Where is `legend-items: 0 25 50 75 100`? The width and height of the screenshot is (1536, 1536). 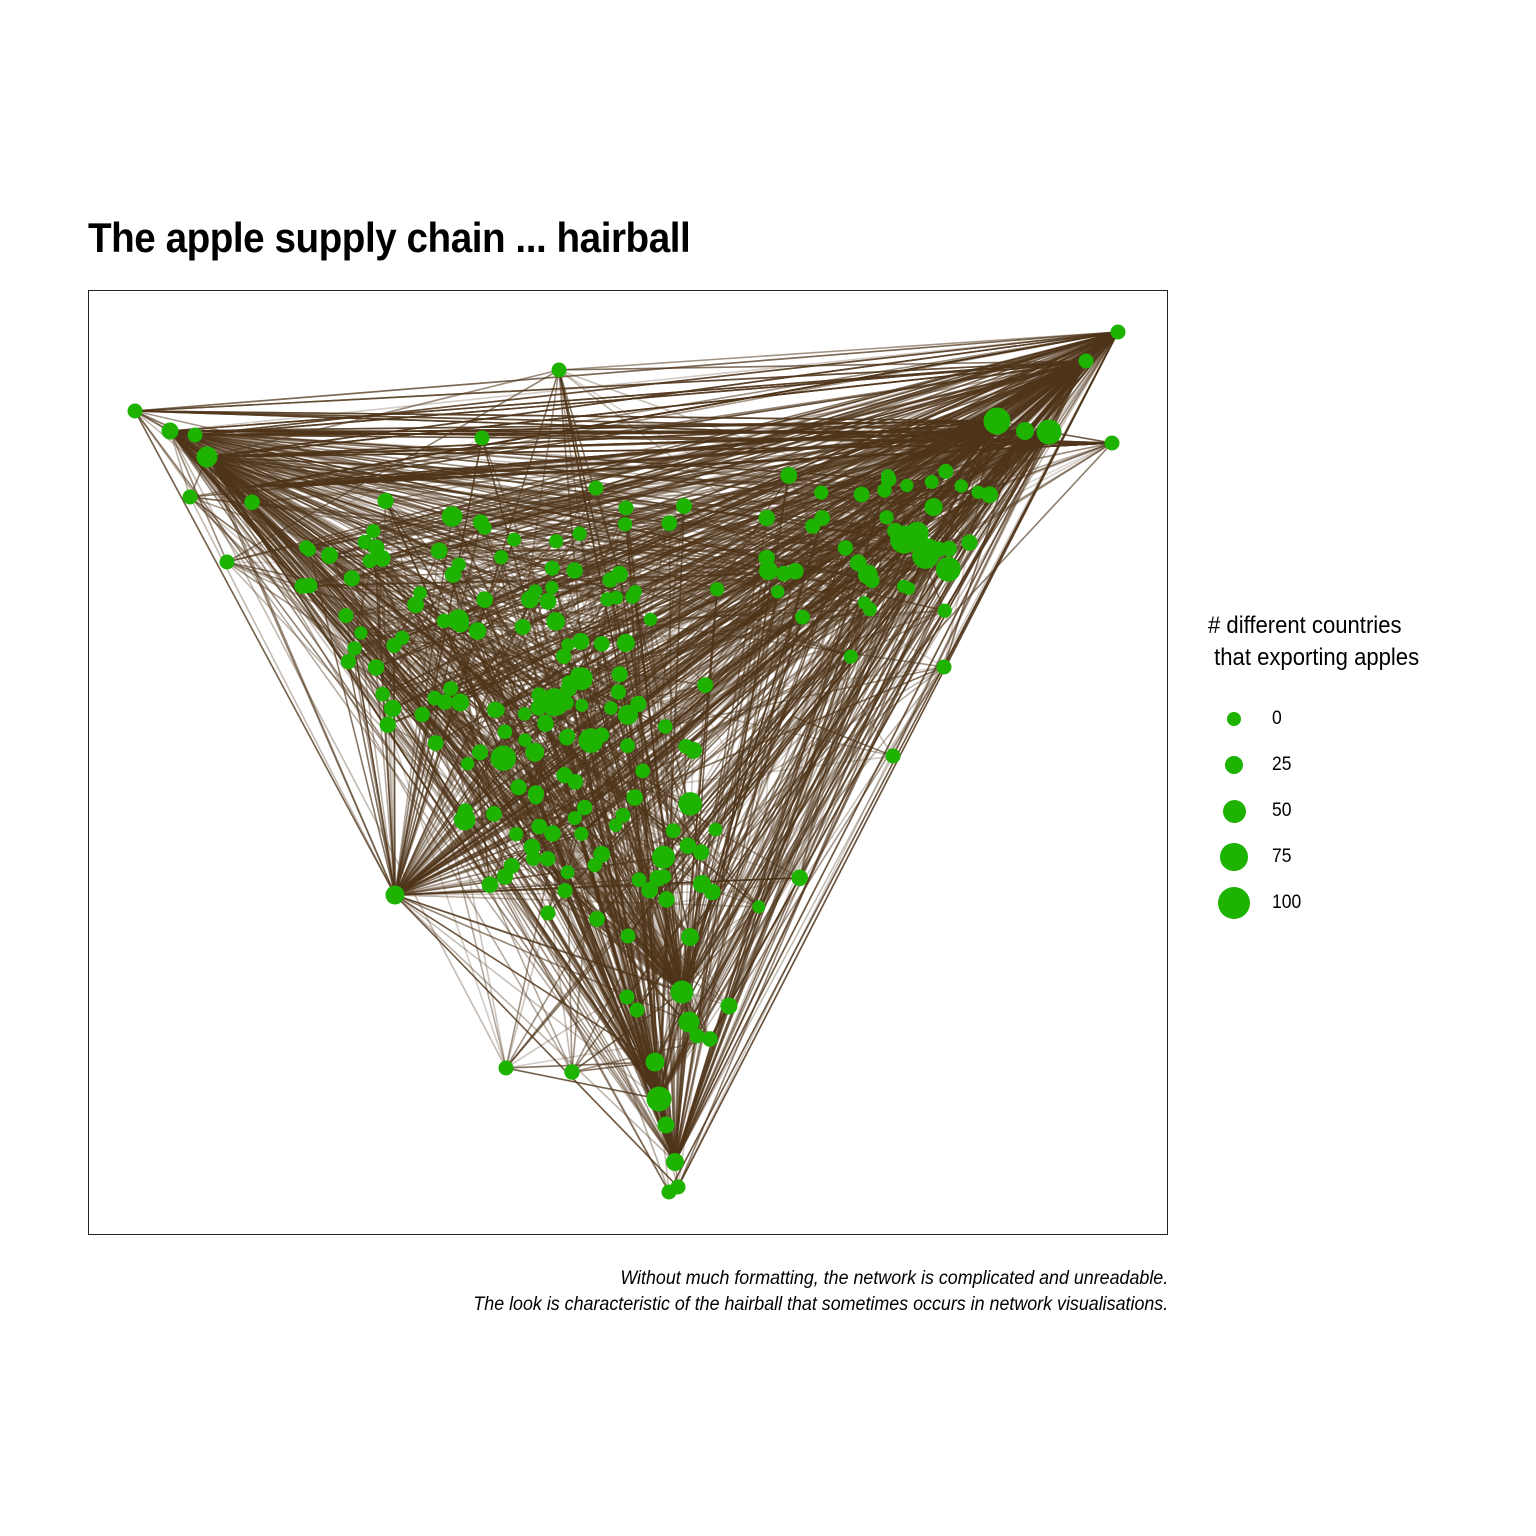
legend-items: 0 25 50 75 100 is located at coordinates (1358, 811).